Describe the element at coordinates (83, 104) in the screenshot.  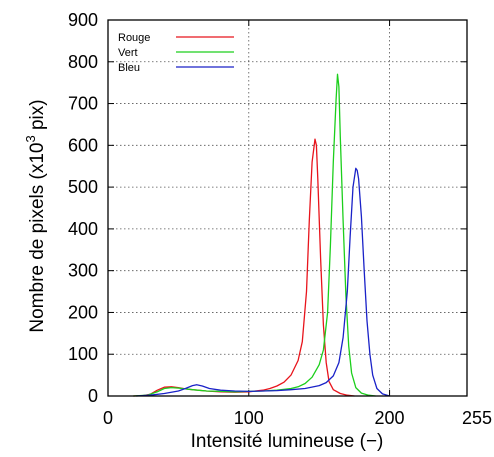
I see `y-tick-label: 700` at that location.